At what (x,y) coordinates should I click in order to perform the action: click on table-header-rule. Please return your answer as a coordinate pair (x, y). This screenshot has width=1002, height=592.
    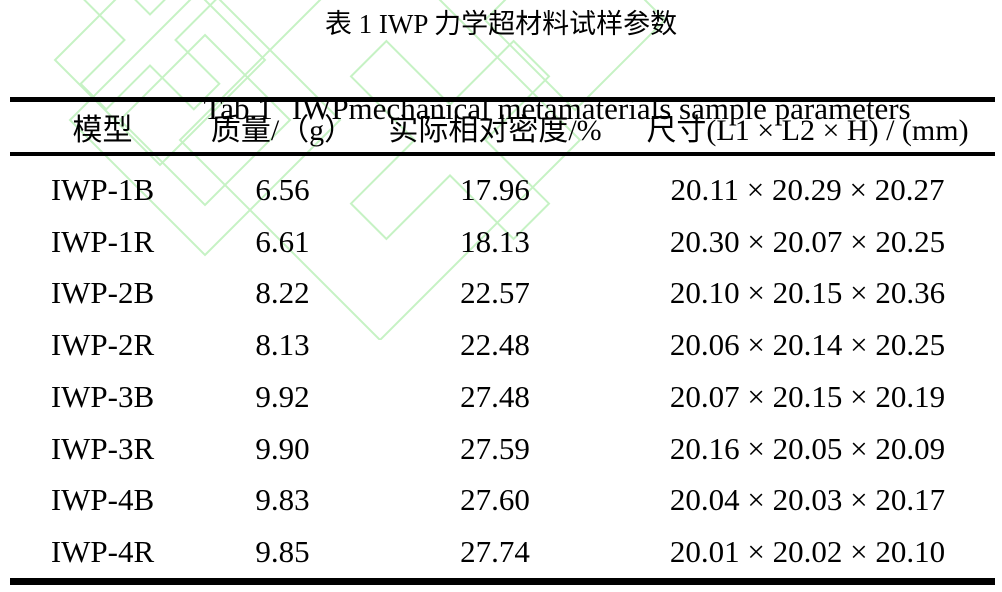
    Looking at the image, I should click on (502, 154).